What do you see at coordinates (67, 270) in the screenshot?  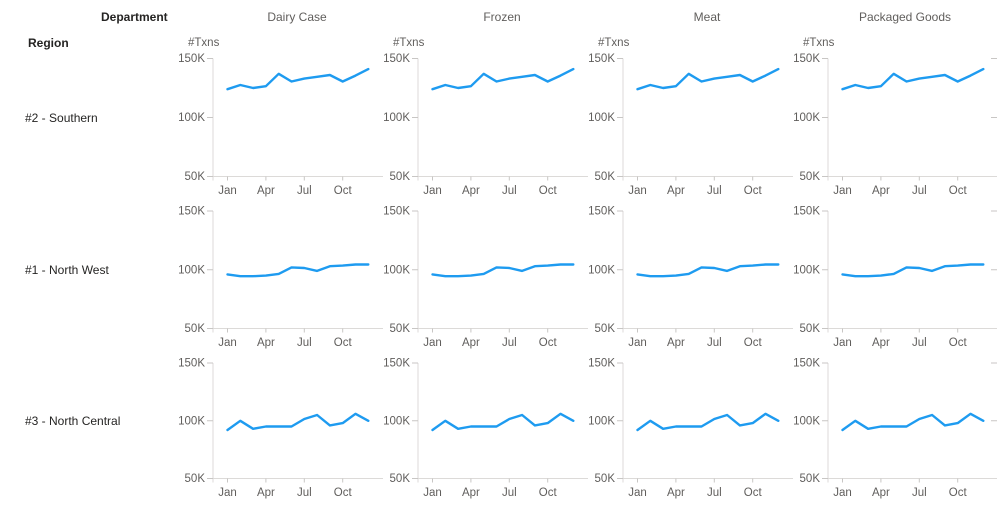 I see `row-header-north-west: #1 - North West` at bounding box center [67, 270].